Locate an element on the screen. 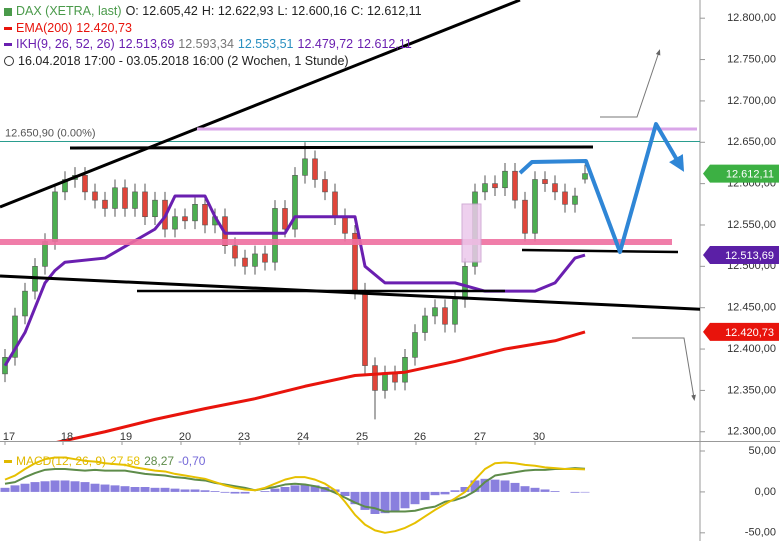  y-tick-label: 12.450,00 is located at coordinates (751, 308).